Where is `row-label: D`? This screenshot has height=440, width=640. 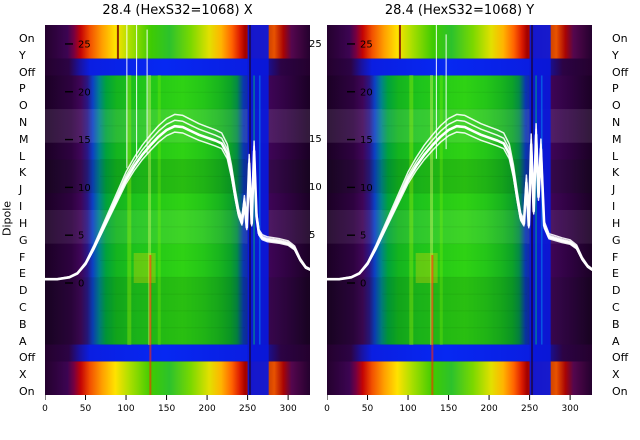 row-label: D is located at coordinates (616, 291).